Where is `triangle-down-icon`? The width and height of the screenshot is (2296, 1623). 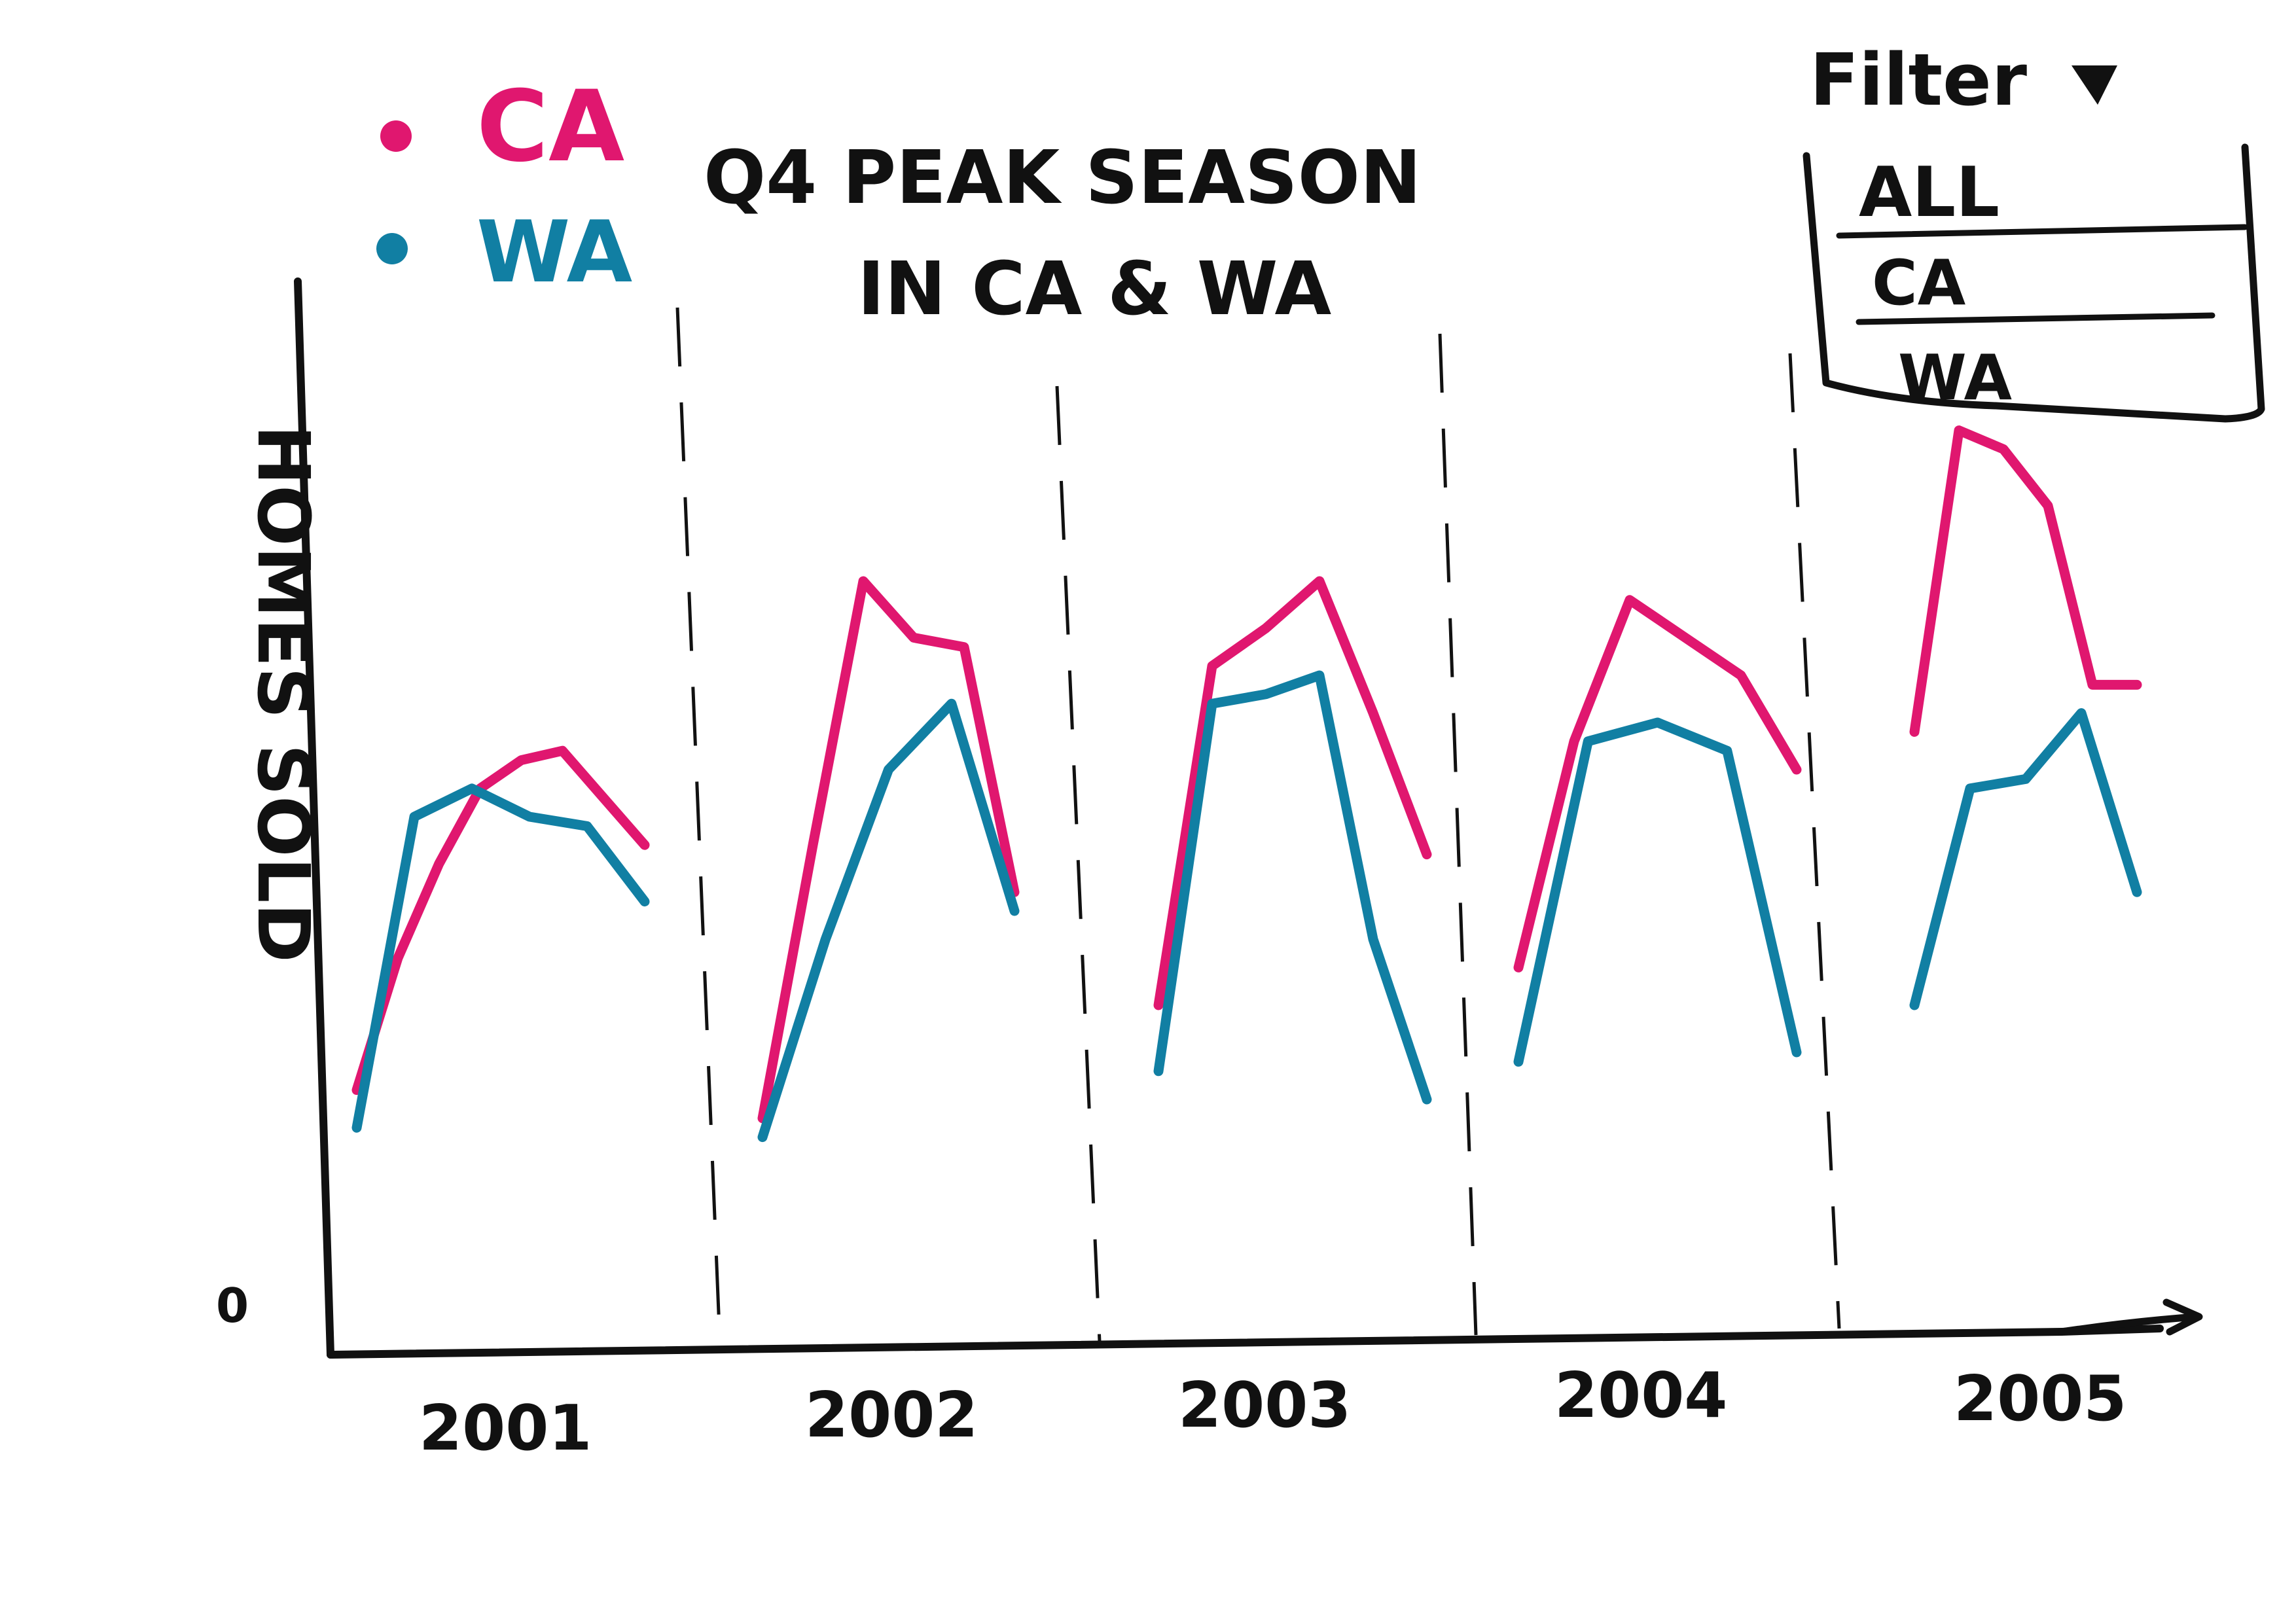
triangle-down-icon is located at coordinates (2094, 85).